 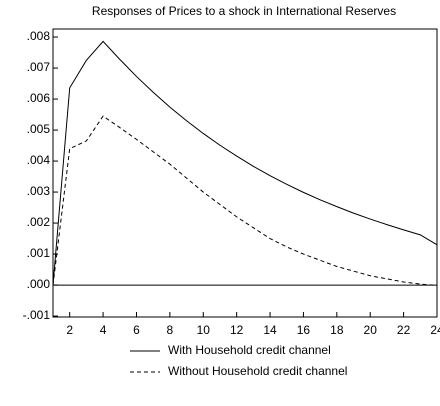 I want to click on y-tick-label: .003, so click(x=39, y=191).